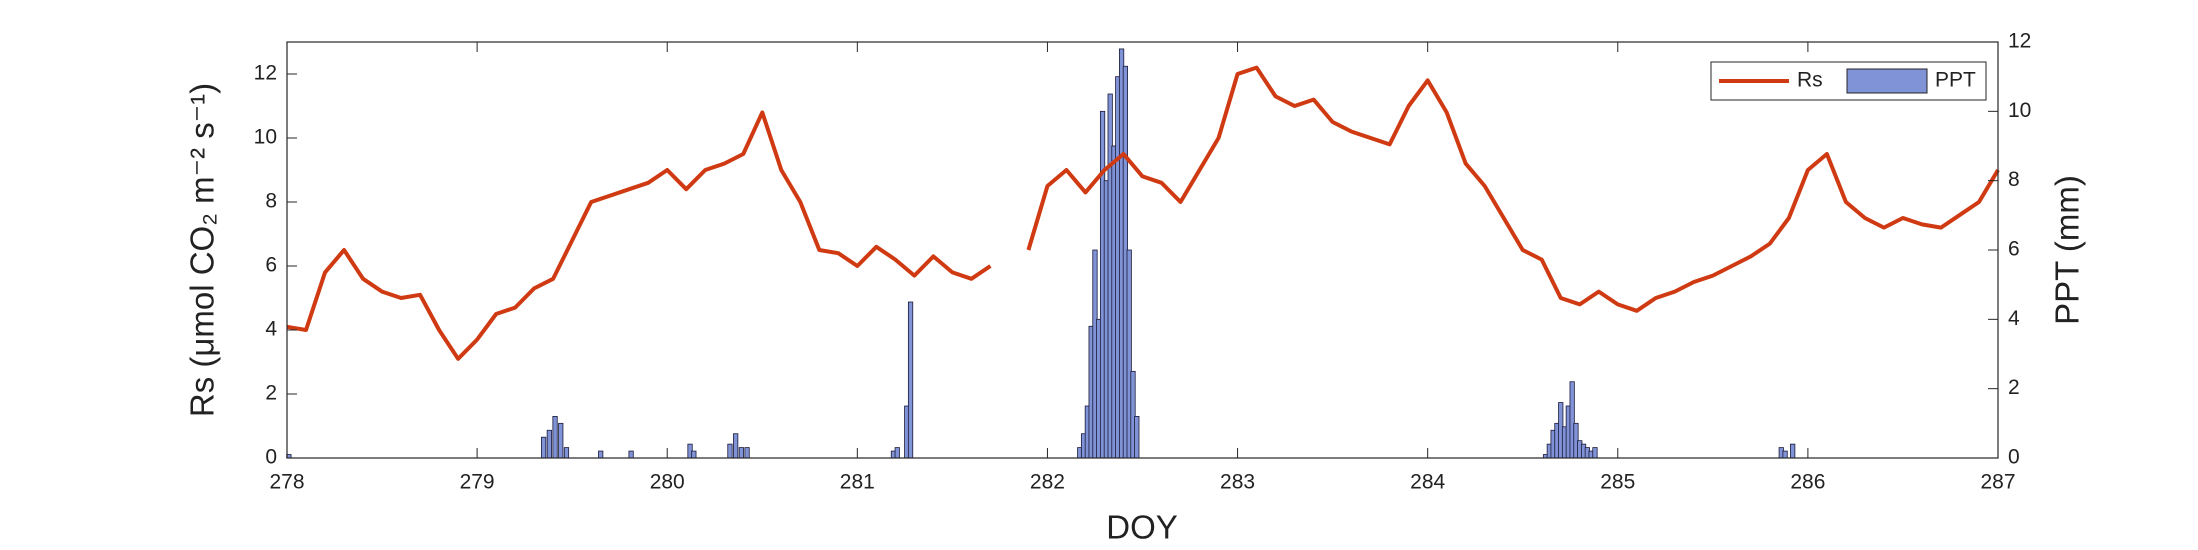 This screenshot has height=550, width=2198. Describe the element at coordinates (2067, 250) in the screenshot. I see `y2-axis-label: PPT (mm)` at that location.